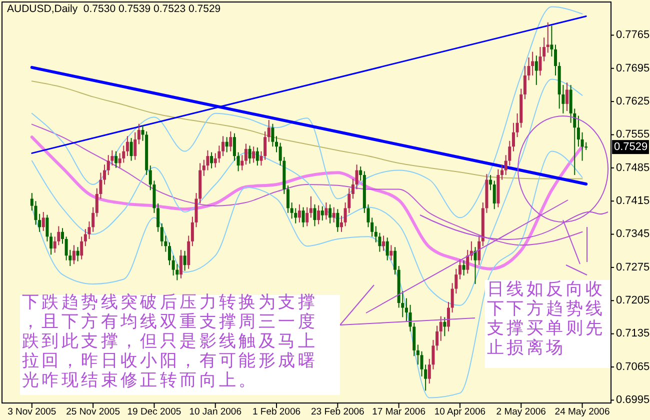 The height and width of the screenshot is (420, 650). What do you see at coordinates (93, 412) in the screenshot?
I see `x-tick-label: 25 Nov 2005` at bounding box center [93, 412].